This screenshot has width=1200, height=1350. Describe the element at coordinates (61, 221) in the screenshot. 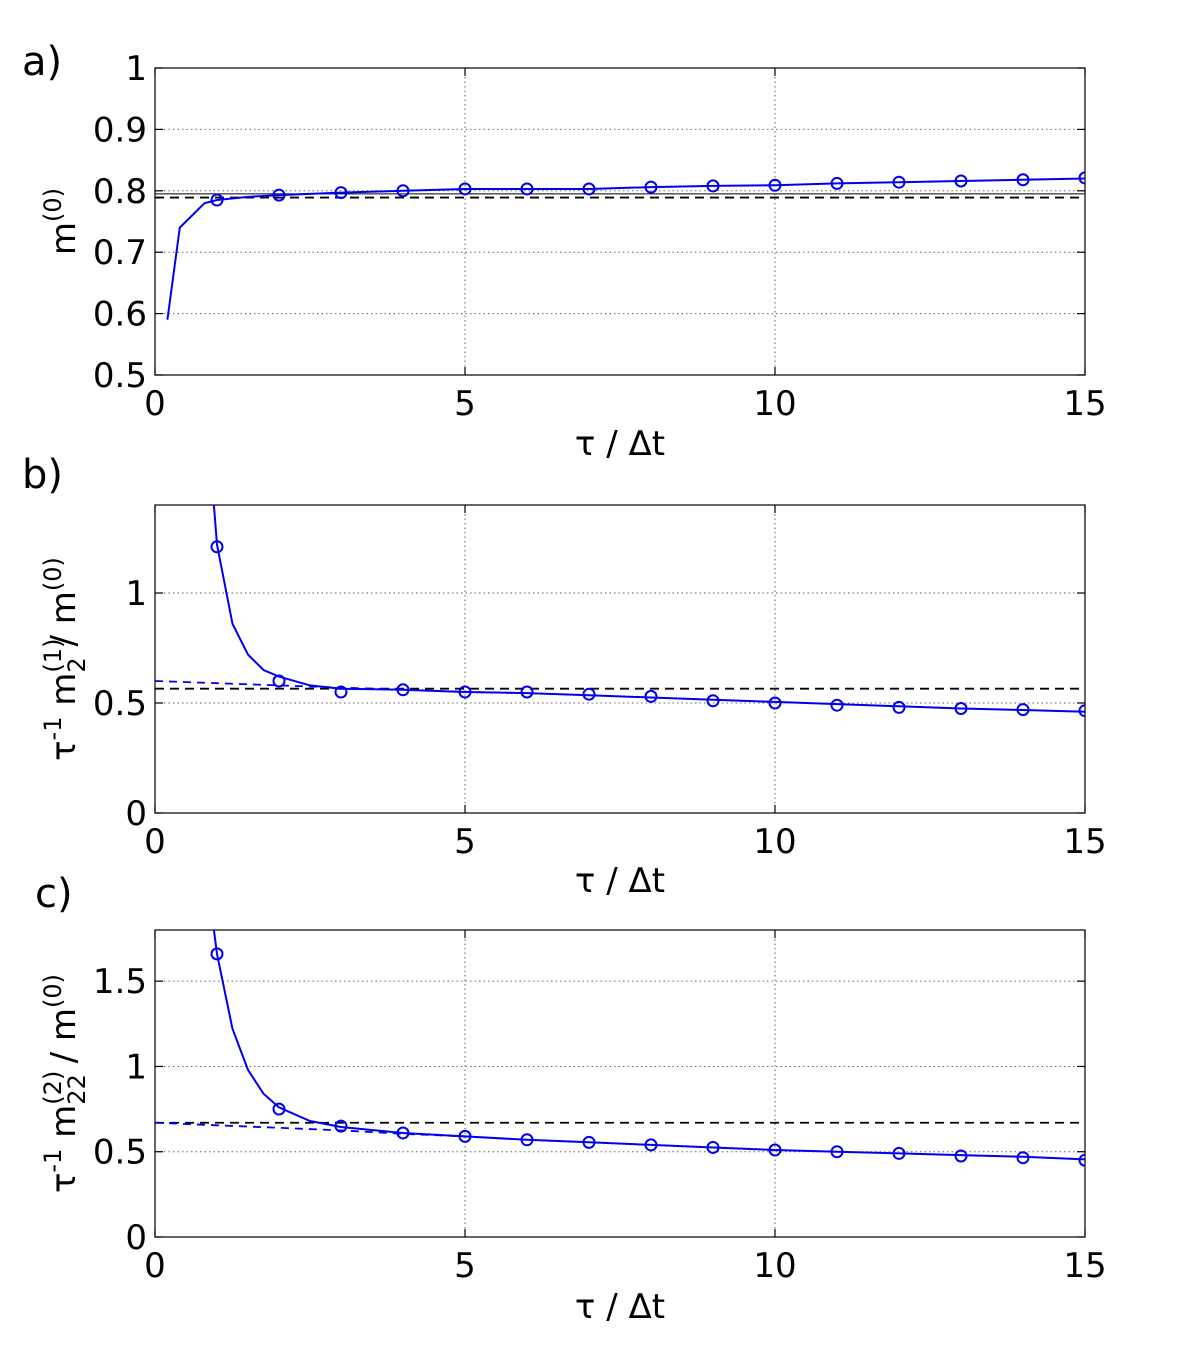

I see `y-axis-label: m(0)` at that location.